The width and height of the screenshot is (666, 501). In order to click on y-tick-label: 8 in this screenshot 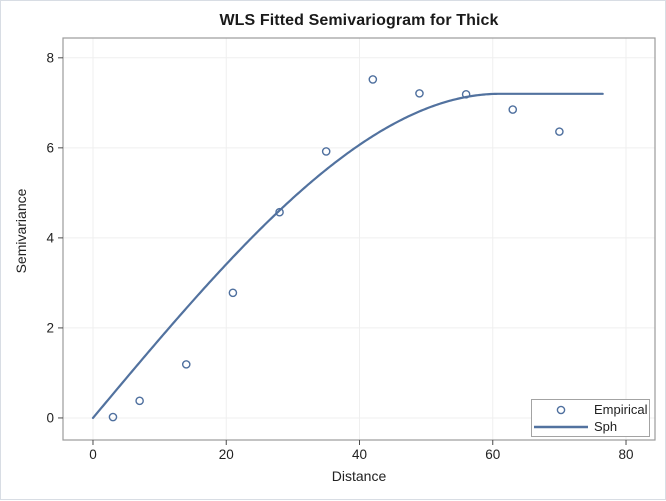, I will do `click(50, 57)`.